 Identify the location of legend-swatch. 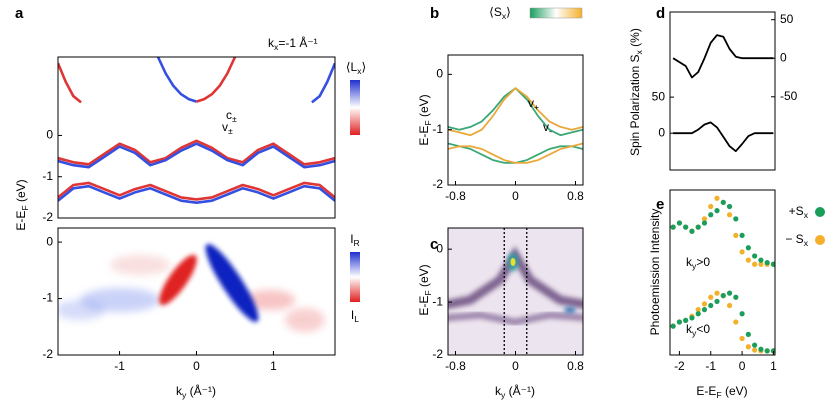
(820, 212).